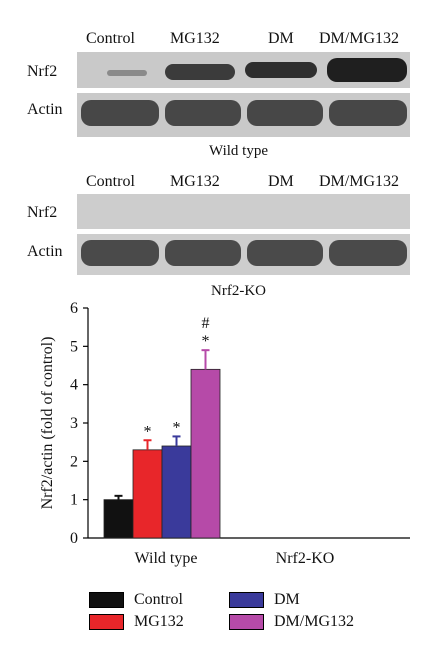 The height and width of the screenshot is (660, 439). What do you see at coordinates (287, 599) in the screenshot?
I see `legend-label: DM` at bounding box center [287, 599].